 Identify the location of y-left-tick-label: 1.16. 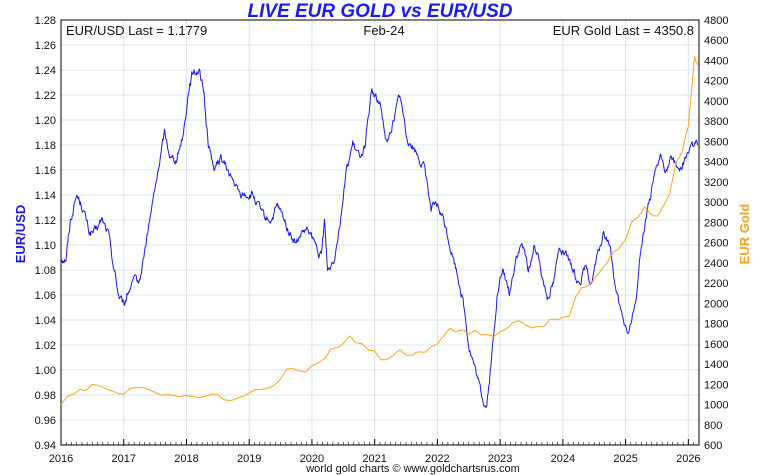
(45, 171).